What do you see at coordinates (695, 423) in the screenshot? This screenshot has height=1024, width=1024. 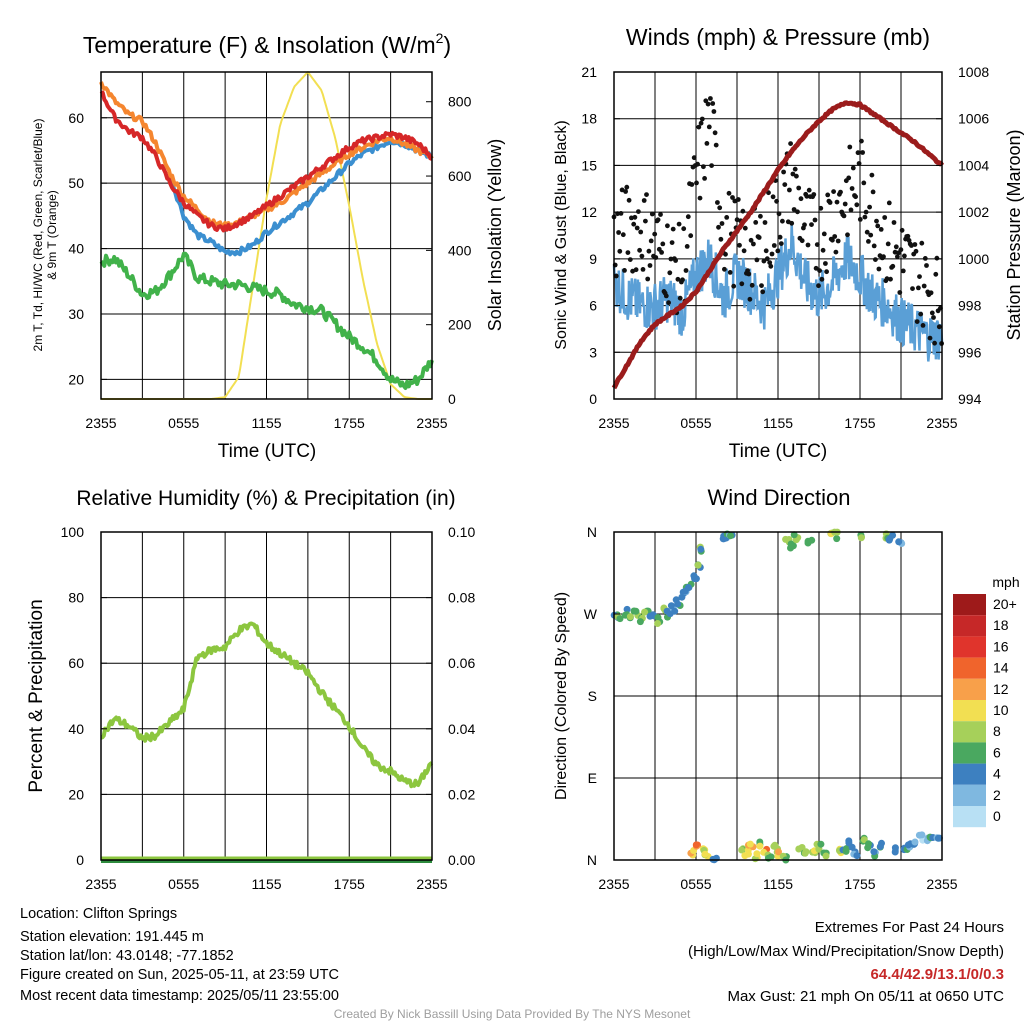 I see `x-tick-label: 0555` at bounding box center [695, 423].